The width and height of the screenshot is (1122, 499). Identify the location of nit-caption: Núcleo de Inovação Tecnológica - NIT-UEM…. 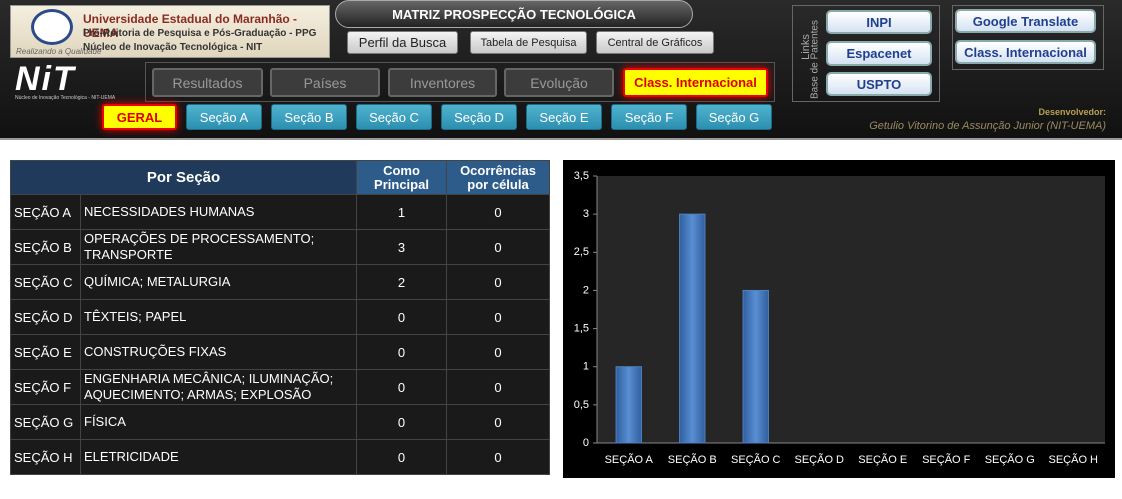
(65, 98).